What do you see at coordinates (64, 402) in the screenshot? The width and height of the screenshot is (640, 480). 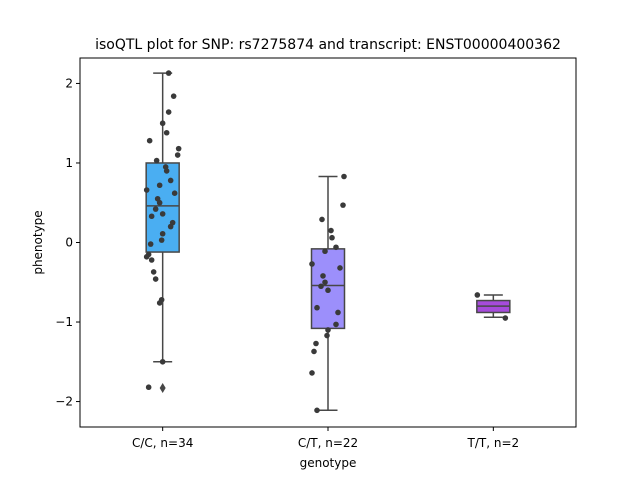 I see `y-tick-label: −2` at bounding box center [64, 402].